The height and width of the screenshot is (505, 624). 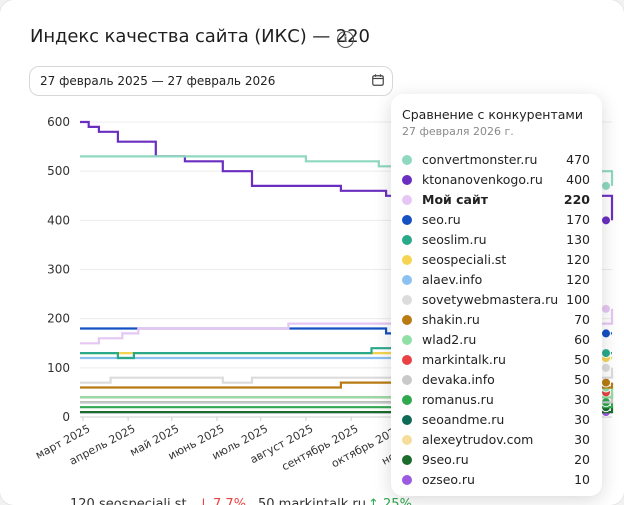 I want to click on tooltip-site-value: 470, so click(x=578, y=159).